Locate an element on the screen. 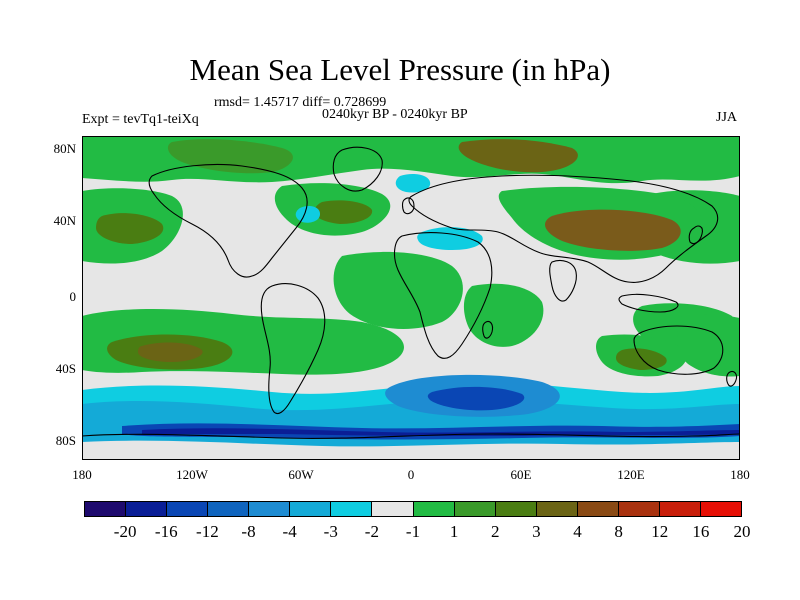  s-pacific-brown is located at coordinates (170, 352).